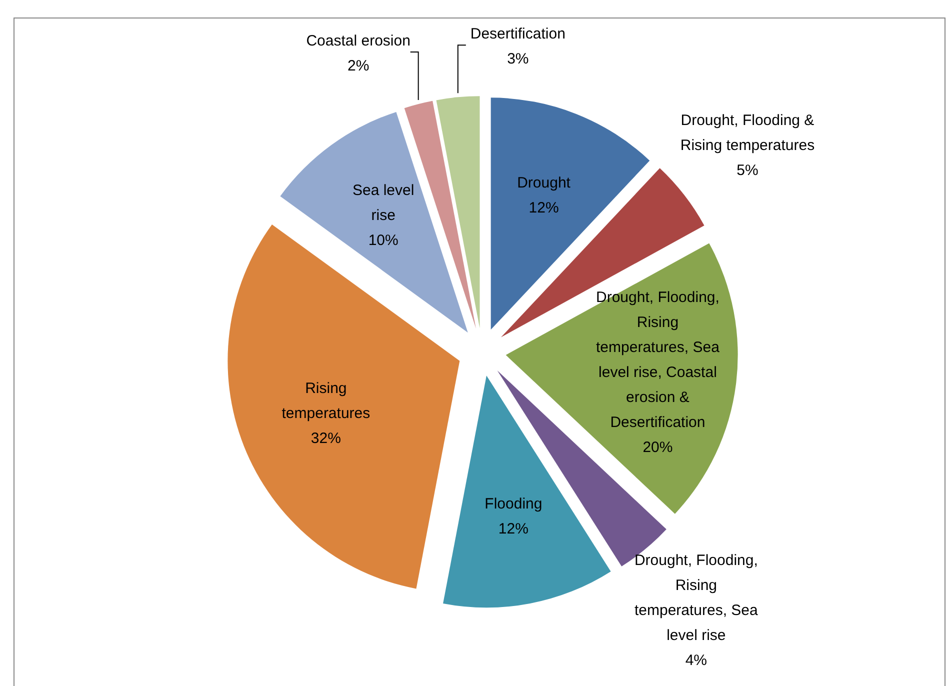  I want to click on slice-label: Drought, so click(544, 183).